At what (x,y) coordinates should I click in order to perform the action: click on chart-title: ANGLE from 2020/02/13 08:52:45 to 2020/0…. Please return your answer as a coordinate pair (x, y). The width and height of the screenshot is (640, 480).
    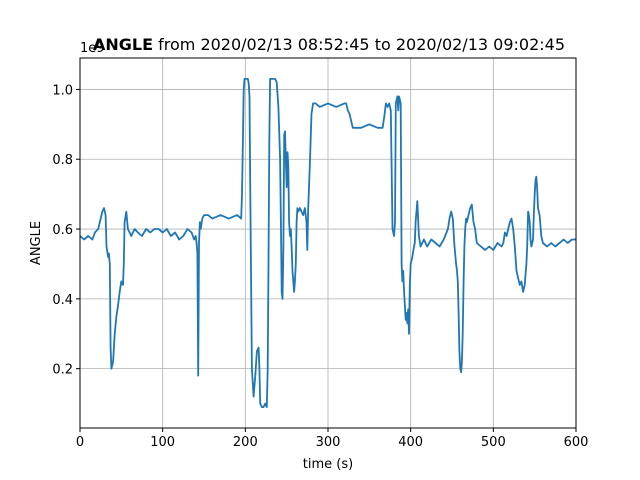
    Looking at the image, I should click on (329, 44).